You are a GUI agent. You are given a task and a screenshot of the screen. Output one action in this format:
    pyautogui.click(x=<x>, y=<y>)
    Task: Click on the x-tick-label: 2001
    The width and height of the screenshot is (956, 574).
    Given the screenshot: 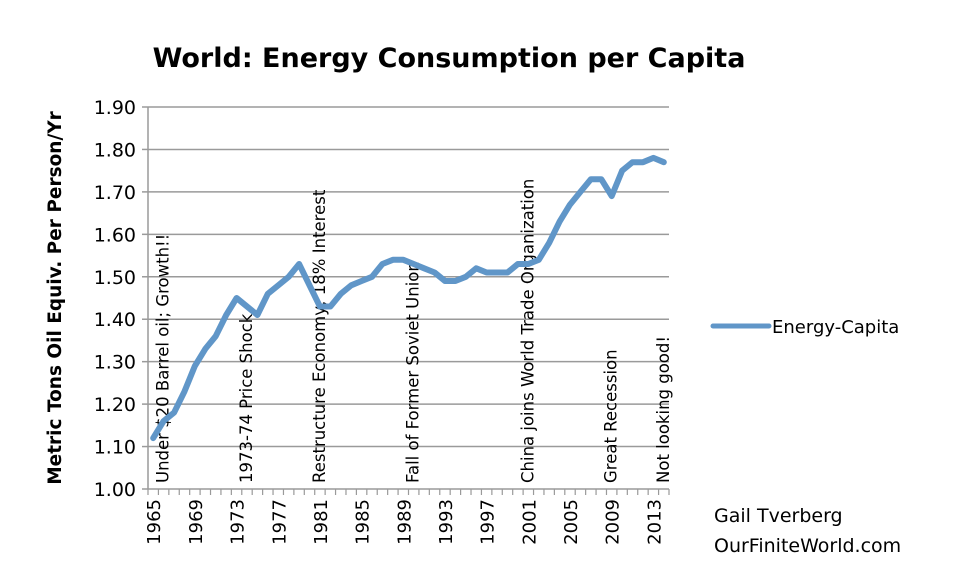 What is the action you would take?
    pyautogui.click(x=529, y=522)
    